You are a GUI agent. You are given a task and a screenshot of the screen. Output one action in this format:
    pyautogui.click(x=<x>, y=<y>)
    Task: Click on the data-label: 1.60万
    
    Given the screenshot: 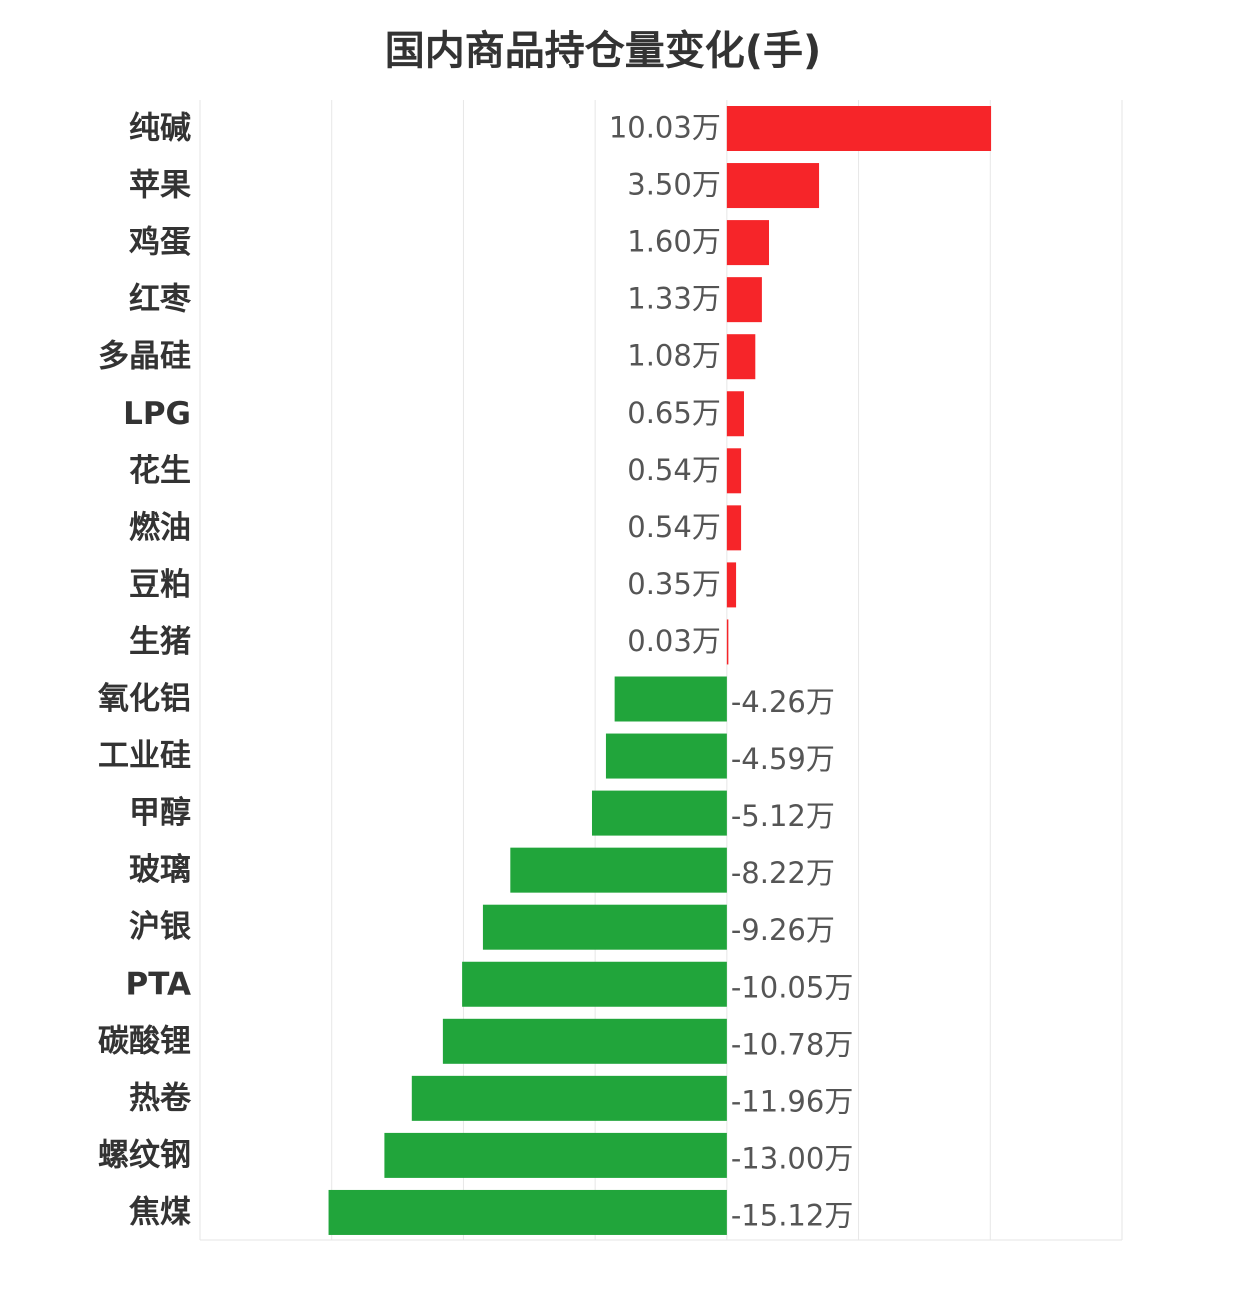 What is the action you would take?
    pyautogui.click(x=674, y=242)
    